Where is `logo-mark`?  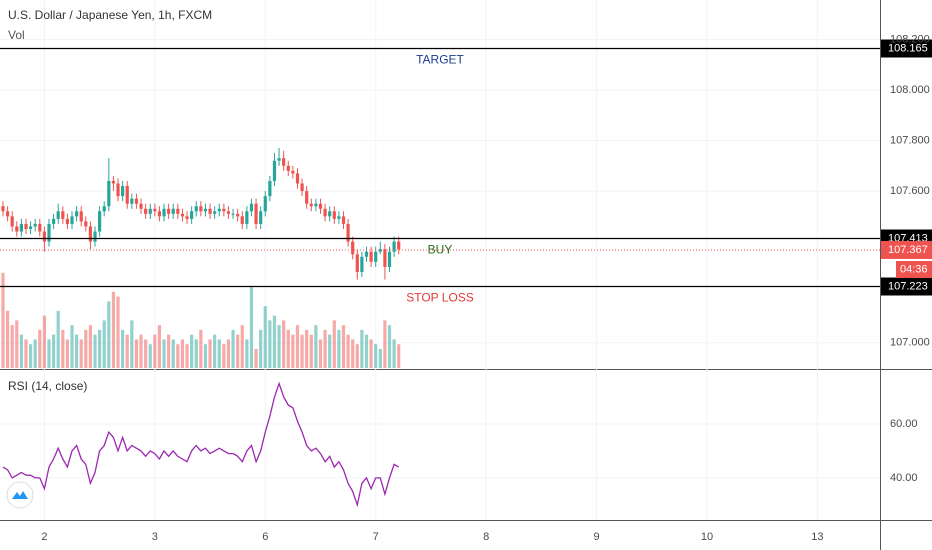 logo-mark is located at coordinates (20, 495).